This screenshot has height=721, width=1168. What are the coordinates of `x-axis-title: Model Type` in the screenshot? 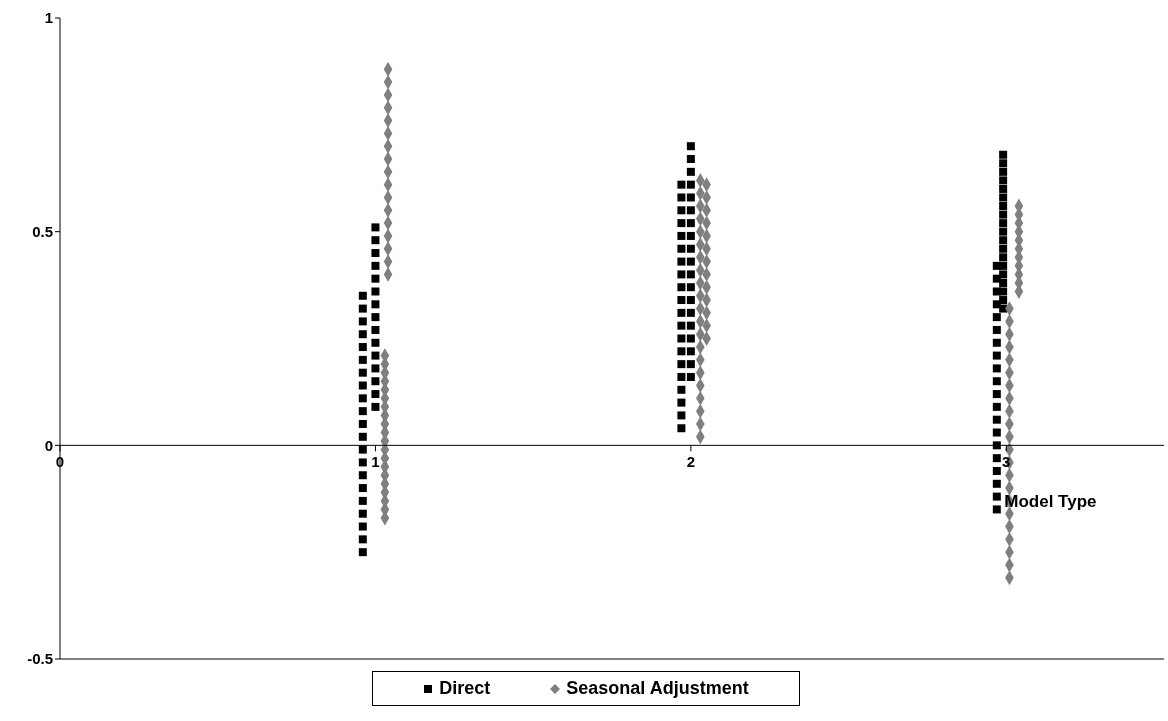 It's located at (1050, 502).